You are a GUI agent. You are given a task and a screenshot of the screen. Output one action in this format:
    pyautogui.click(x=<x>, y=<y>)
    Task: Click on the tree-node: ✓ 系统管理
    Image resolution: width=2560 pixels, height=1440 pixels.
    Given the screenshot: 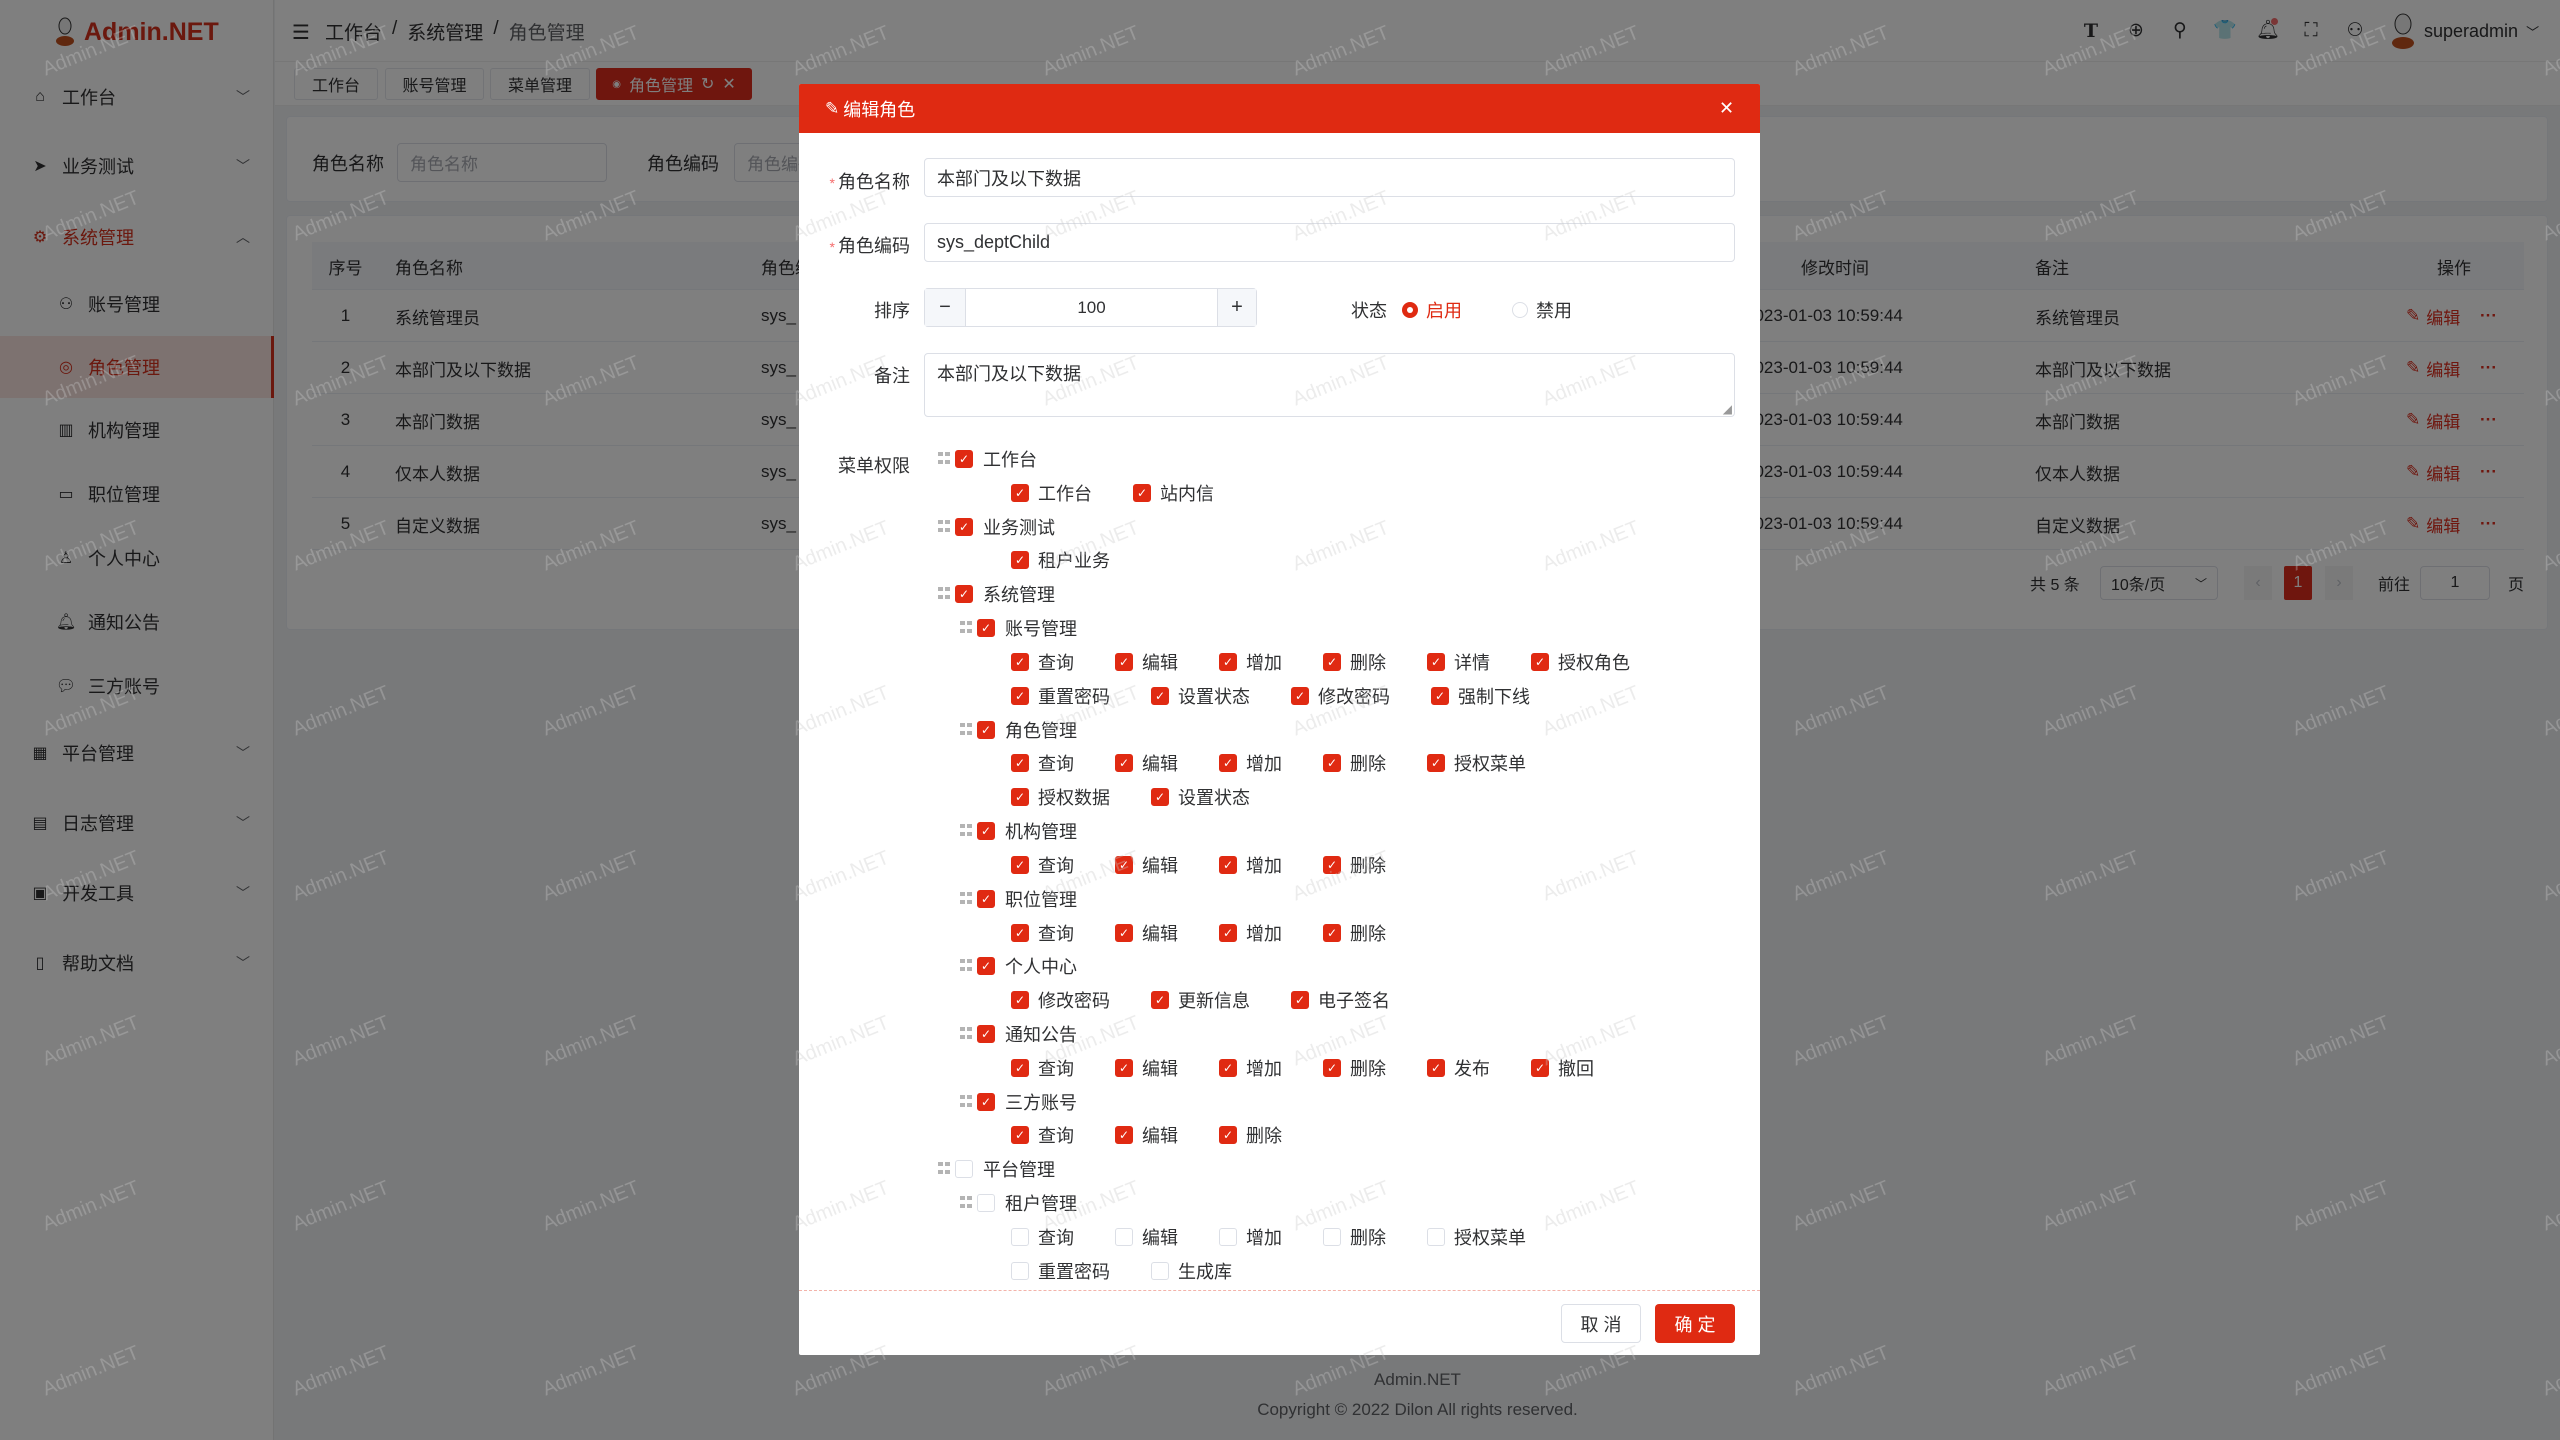 What is the action you would take?
    pyautogui.click(x=1338, y=594)
    